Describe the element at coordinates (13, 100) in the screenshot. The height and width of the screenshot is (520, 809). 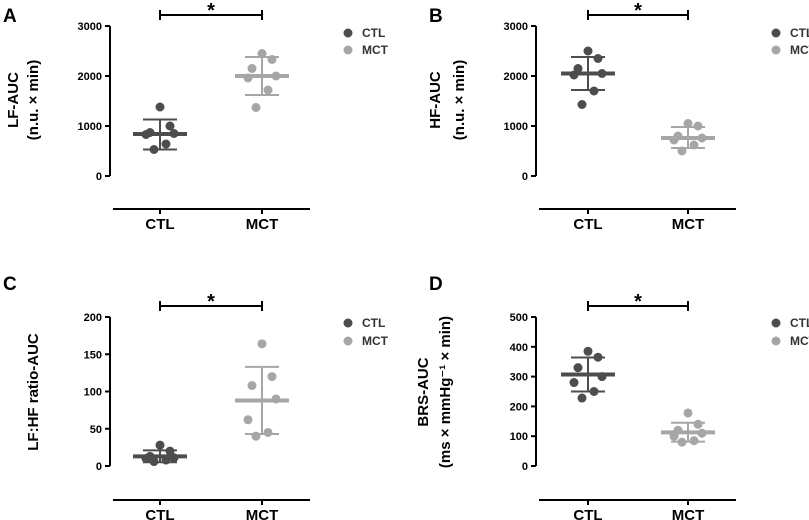
I see `y-axis-label: LF-AUC` at that location.